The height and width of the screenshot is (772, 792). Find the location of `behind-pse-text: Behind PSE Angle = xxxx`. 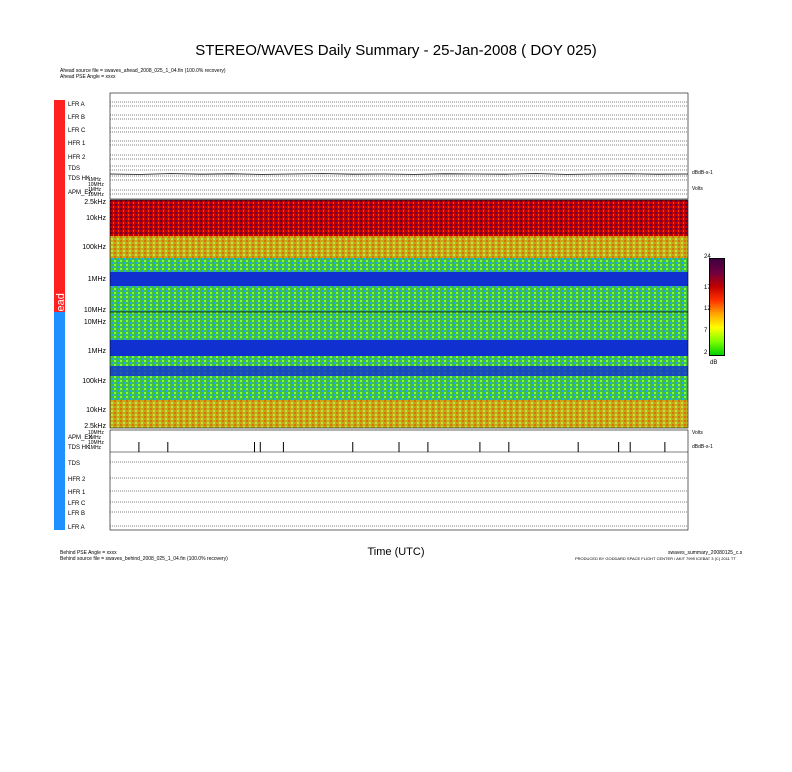

behind-pse-text: Behind PSE Angle = xxxx is located at coordinates (88, 553).